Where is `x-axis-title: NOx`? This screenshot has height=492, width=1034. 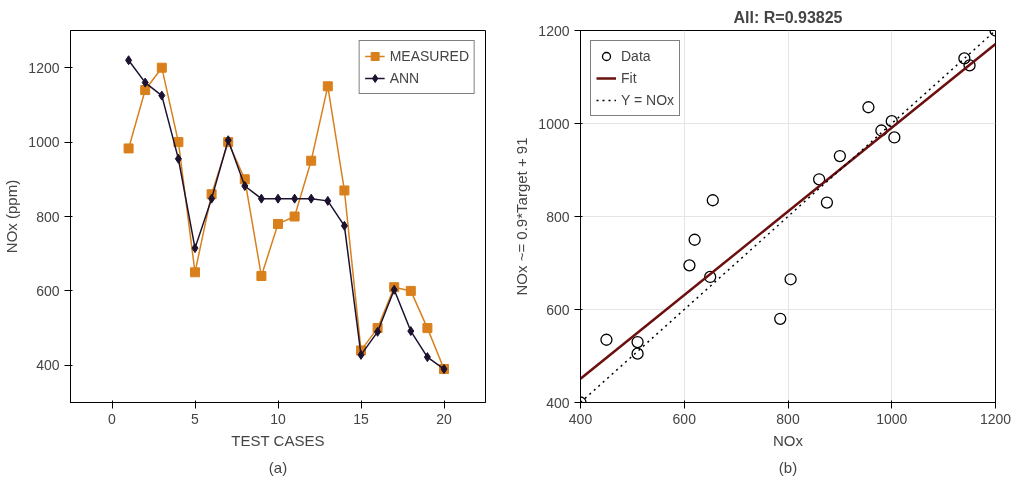 x-axis-title: NOx is located at coordinates (788, 440).